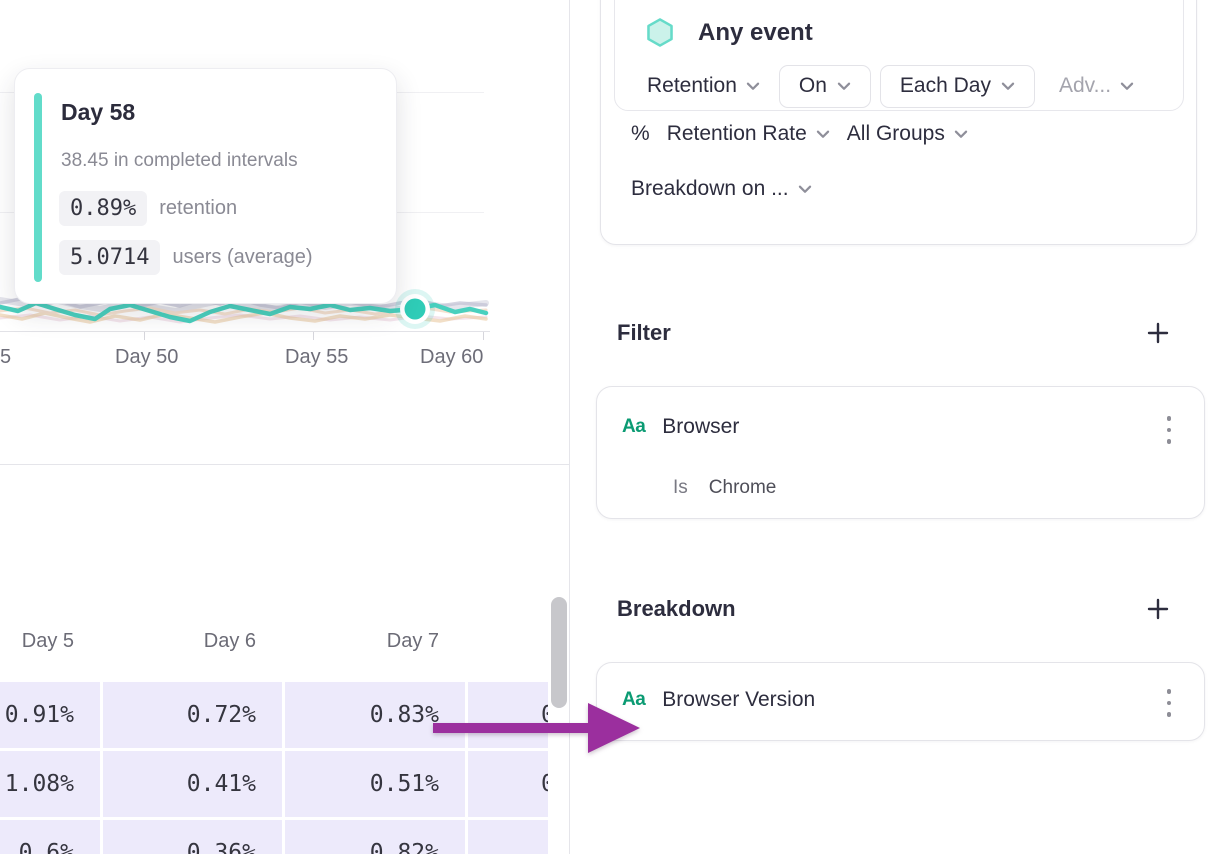 Image resolution: width=1222 pixels, height=854 pixels. What do you see at coordinates (1158, 333) in the screenshot?
I see `add-filter-button` at bounding box center [1158, 333].